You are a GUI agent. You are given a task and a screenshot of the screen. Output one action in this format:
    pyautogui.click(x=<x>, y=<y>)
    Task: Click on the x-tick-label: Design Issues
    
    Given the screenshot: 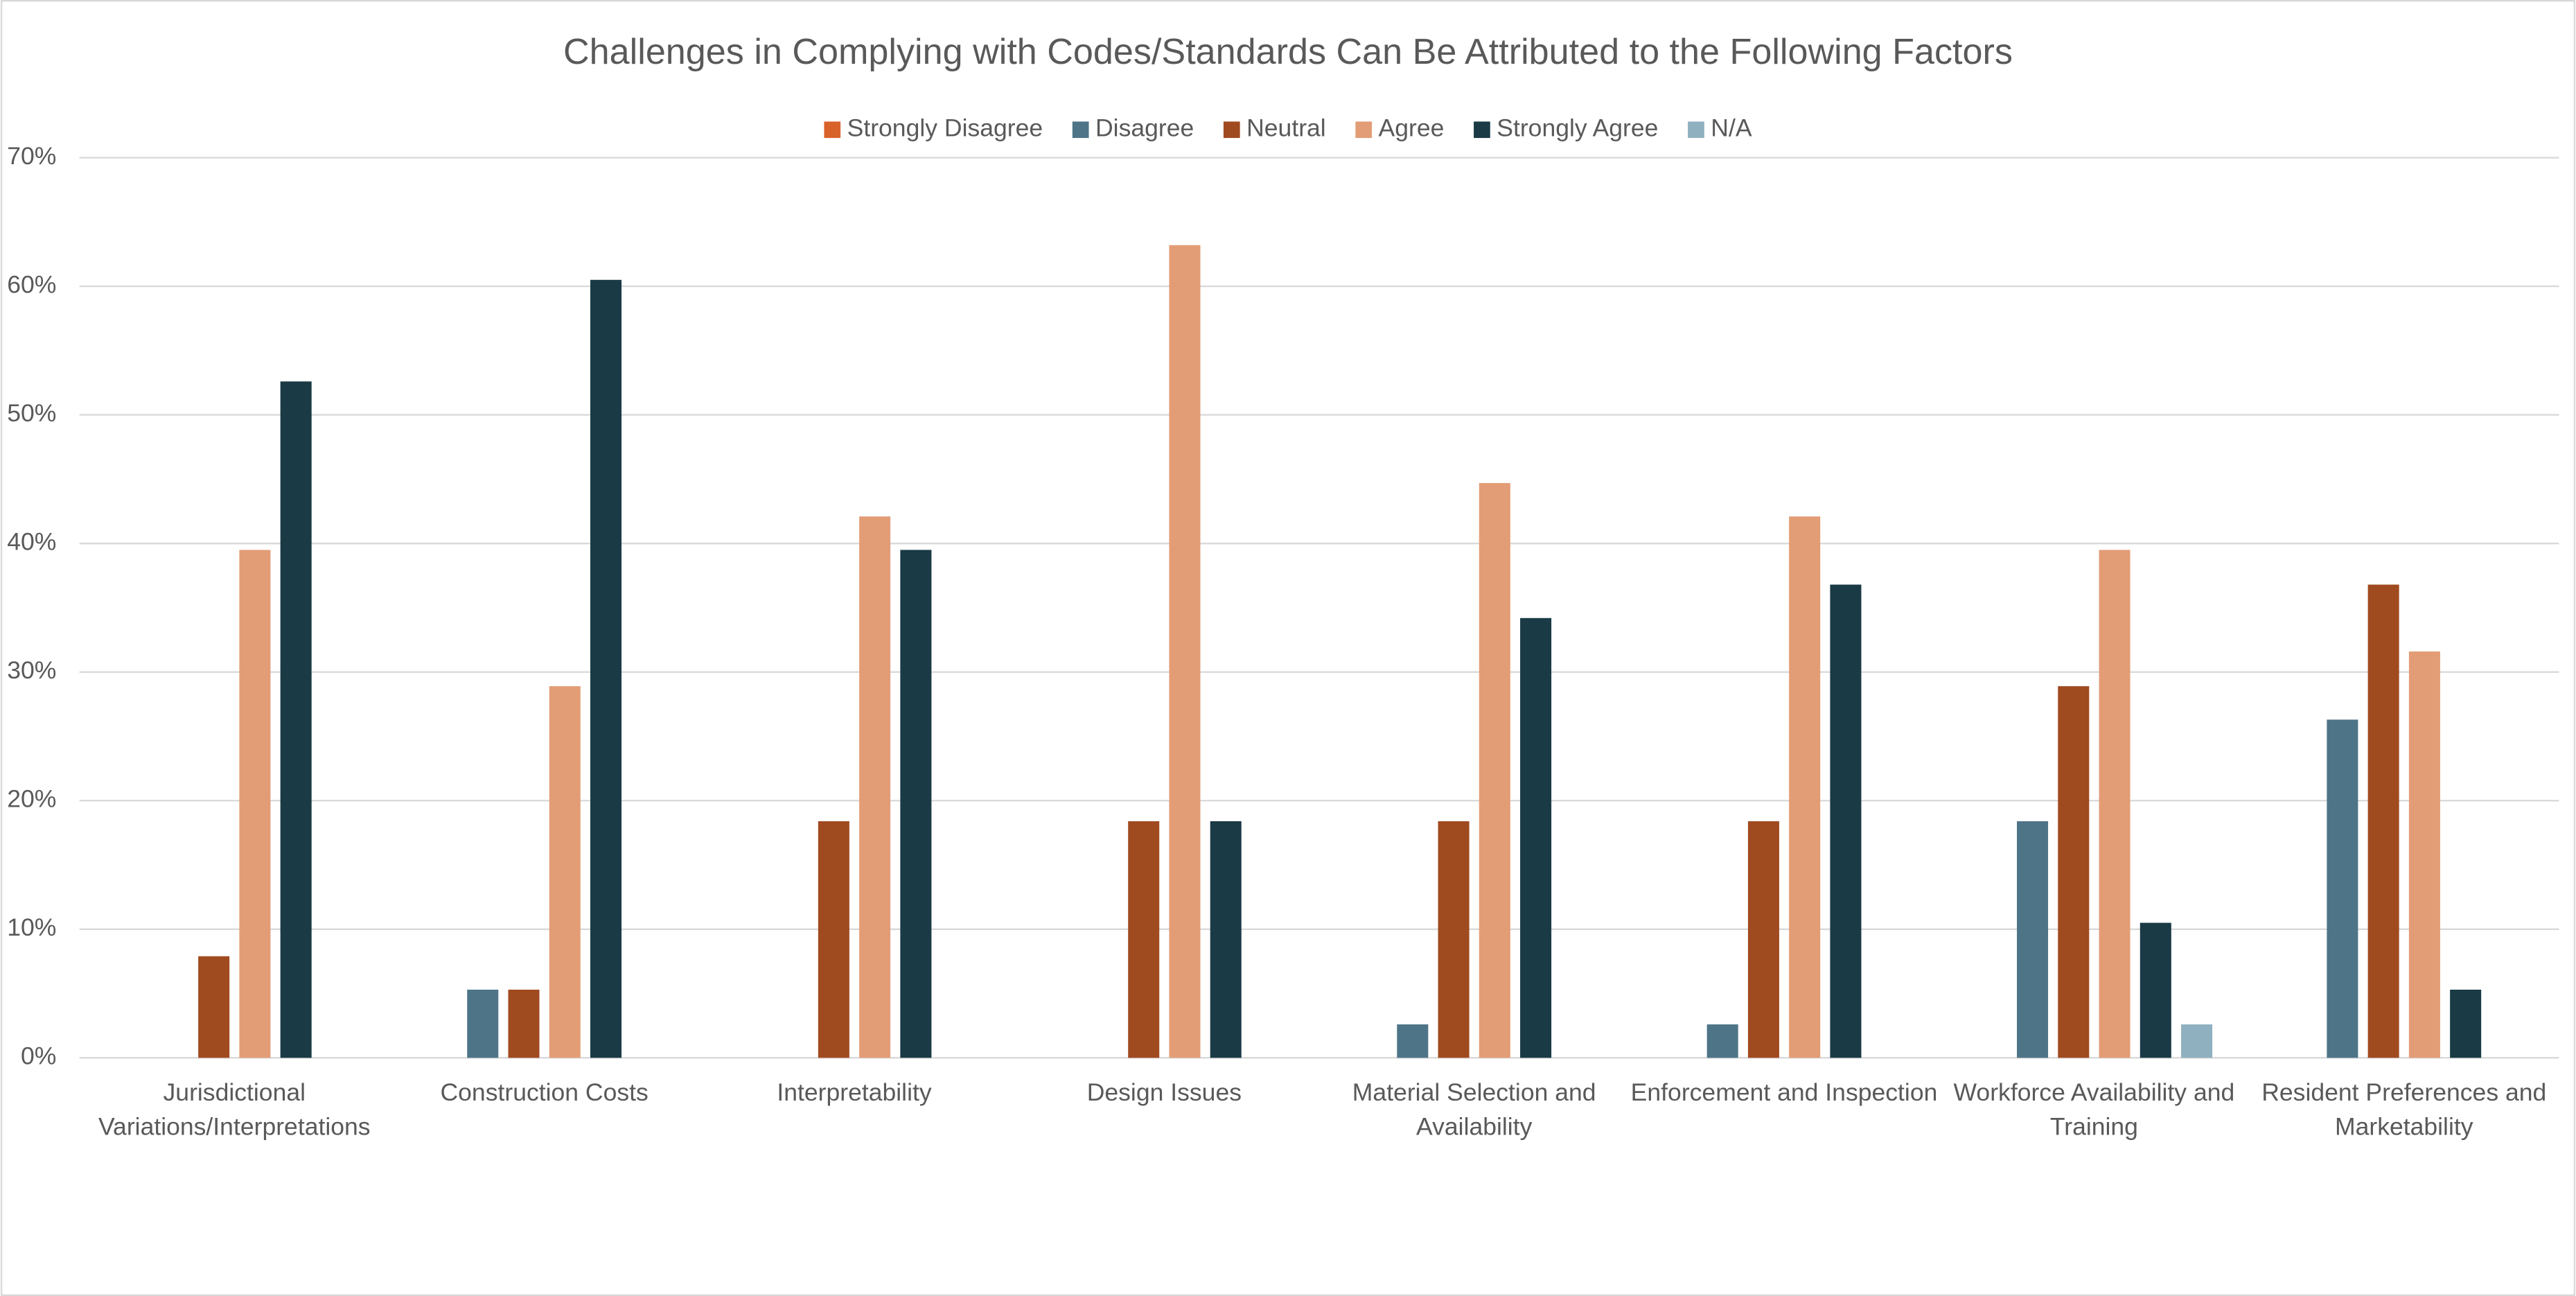 What is the action you would take?
    pyautogui.click(x=1164, y=1093)
    